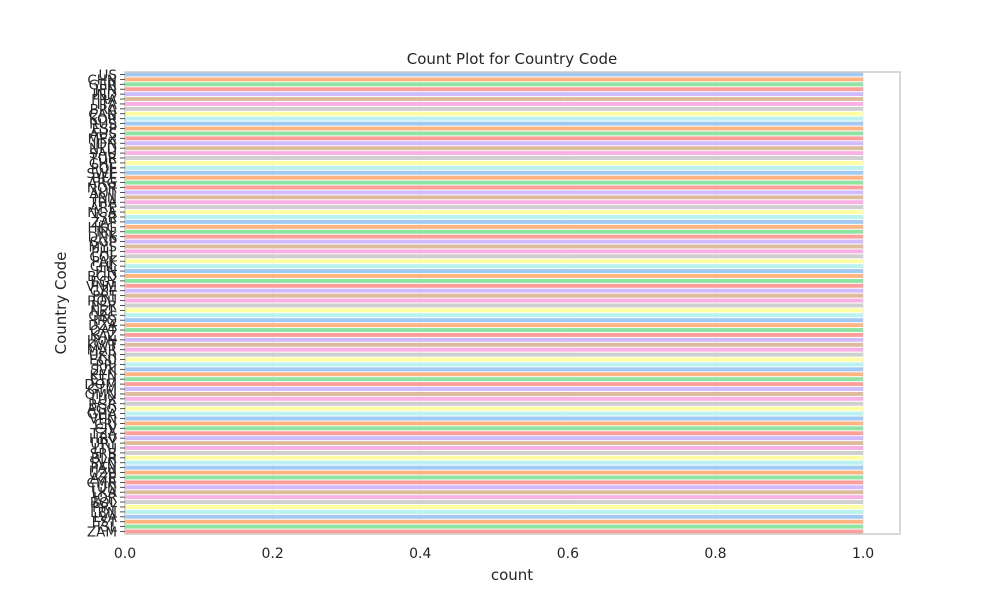 Image resolution: width=1000 pixels, height=600 pixels. I want to click on y-tick-label: ZAM, so click(102, 533).